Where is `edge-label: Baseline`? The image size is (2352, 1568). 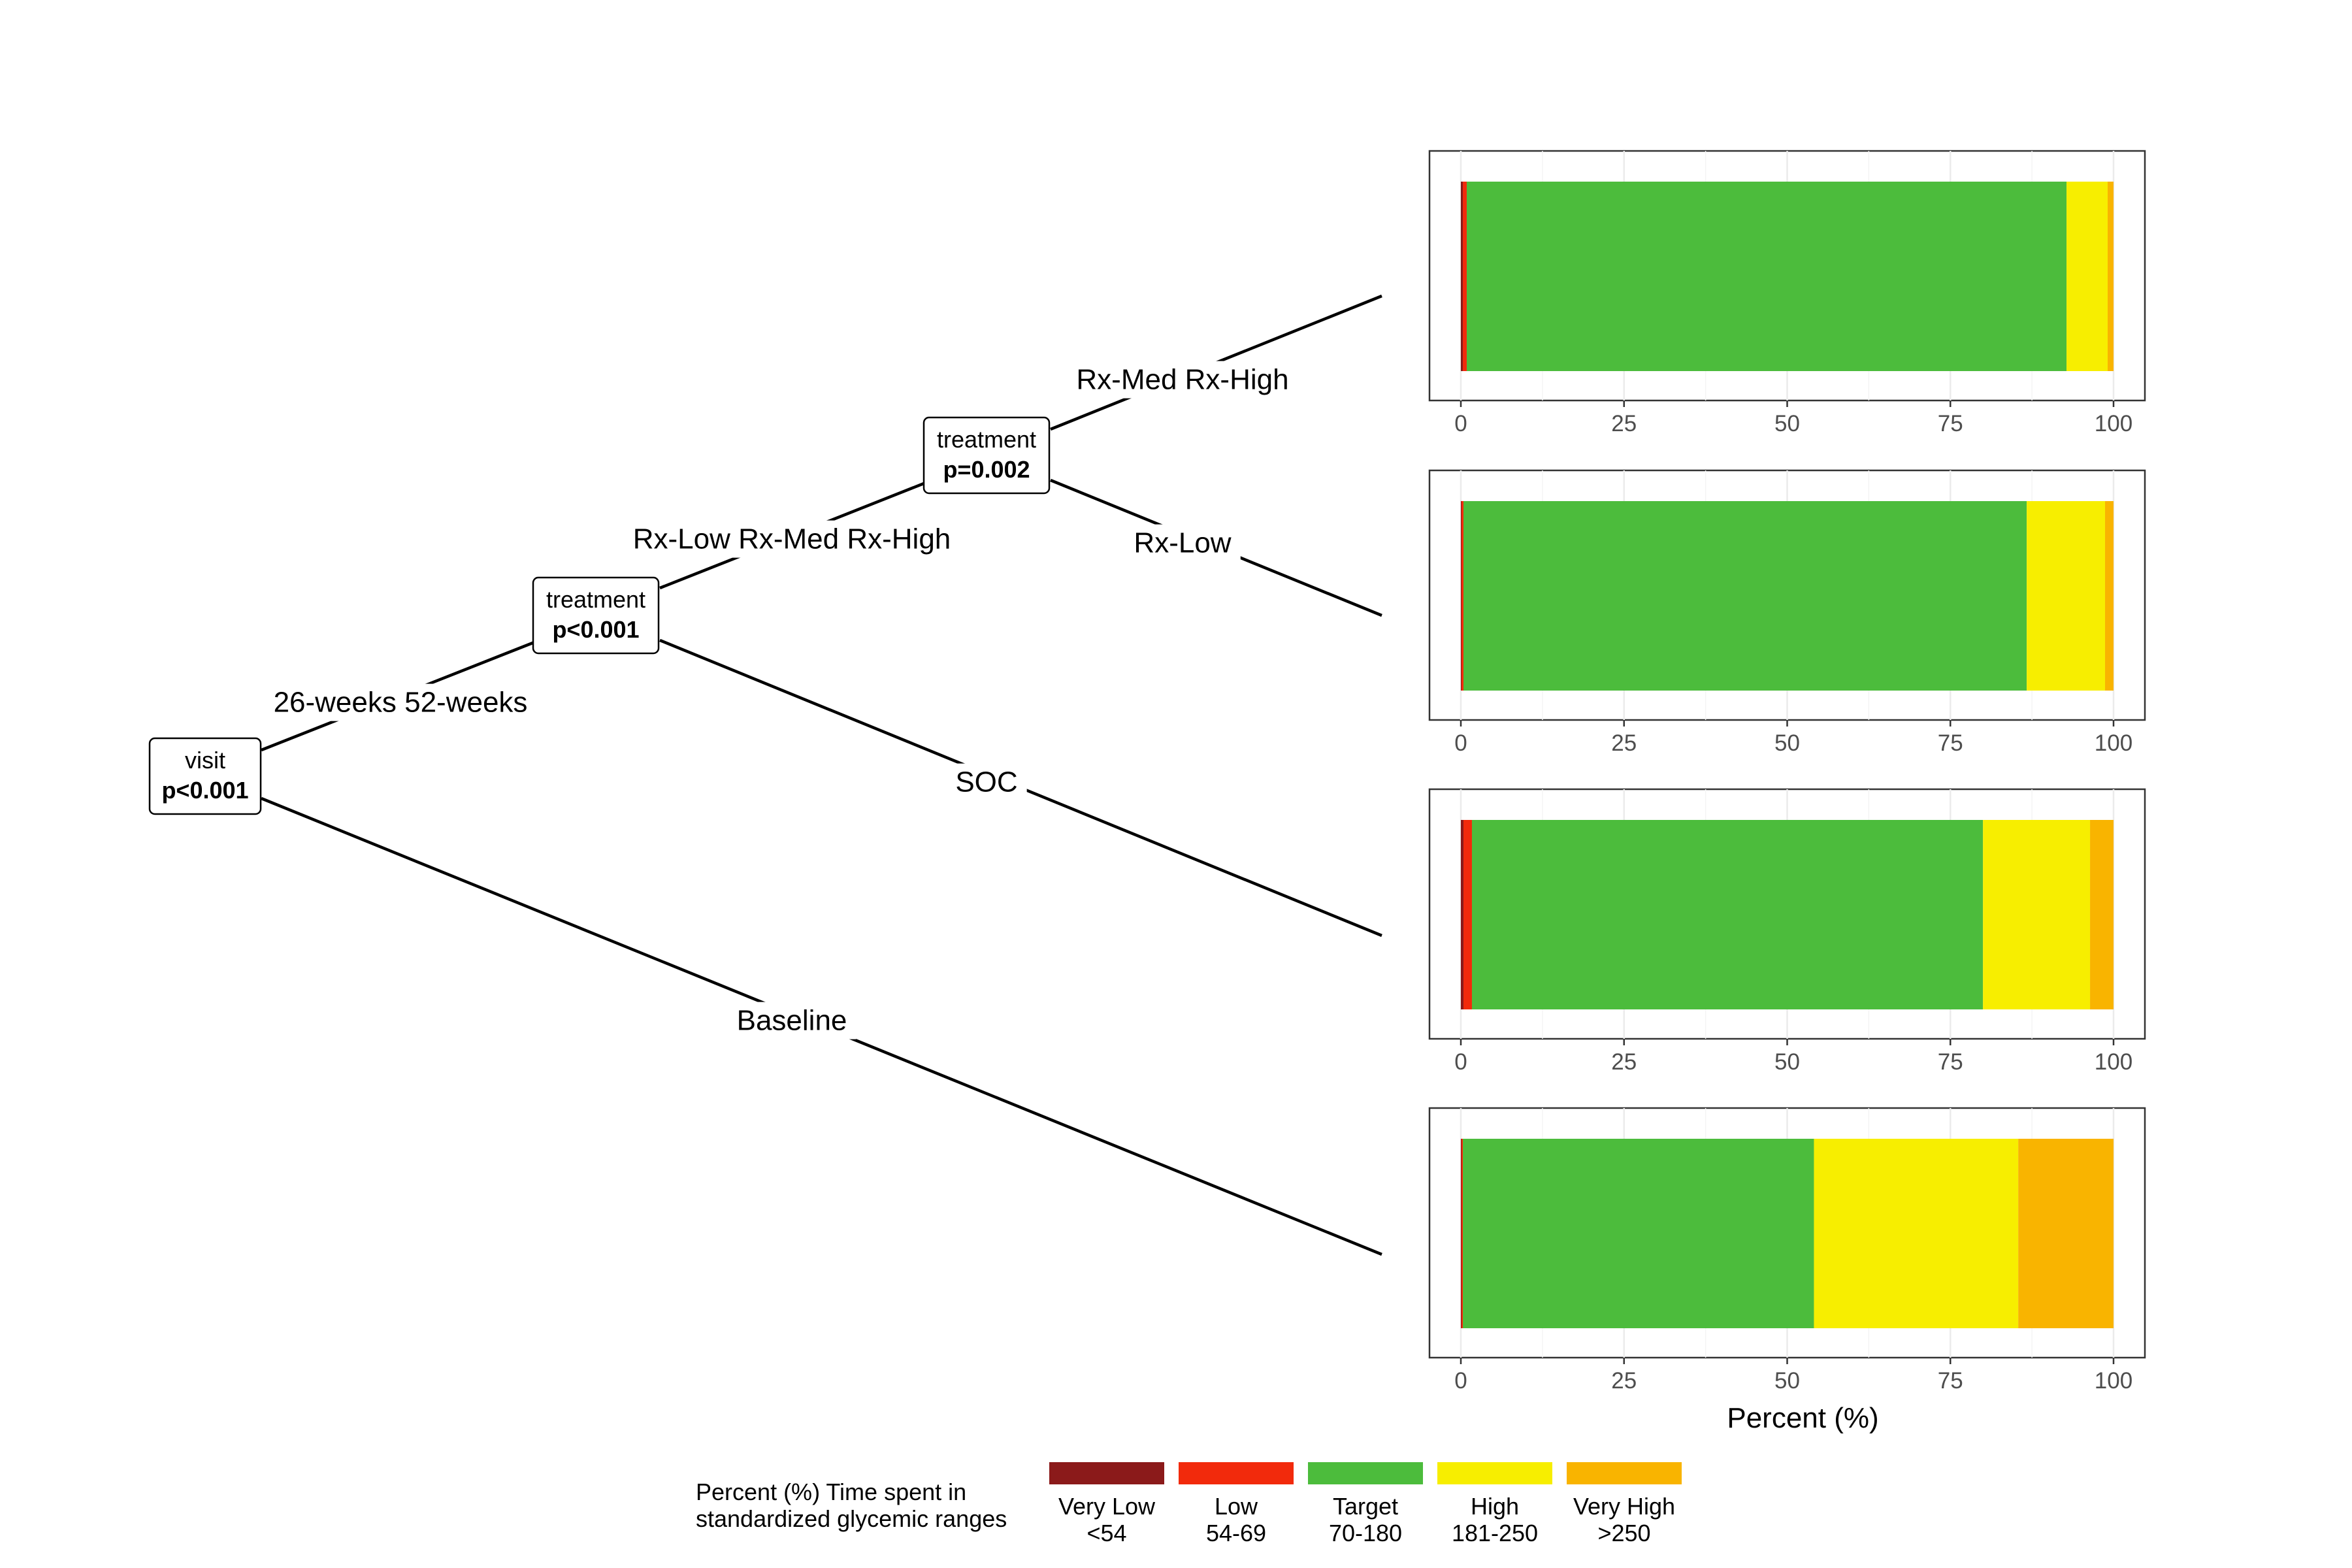
edge-label: Baseline is located at coordinates (792, 1021).